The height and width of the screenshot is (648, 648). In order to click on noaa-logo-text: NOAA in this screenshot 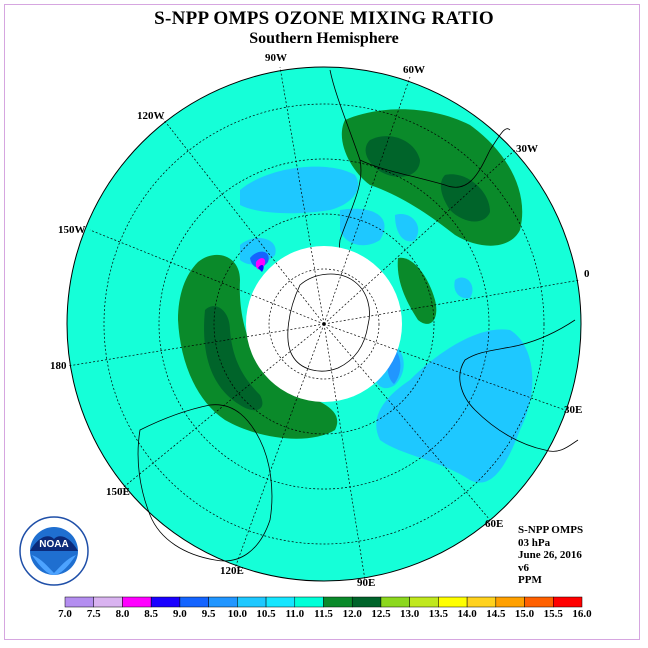, I will do `click(53, 544)`.